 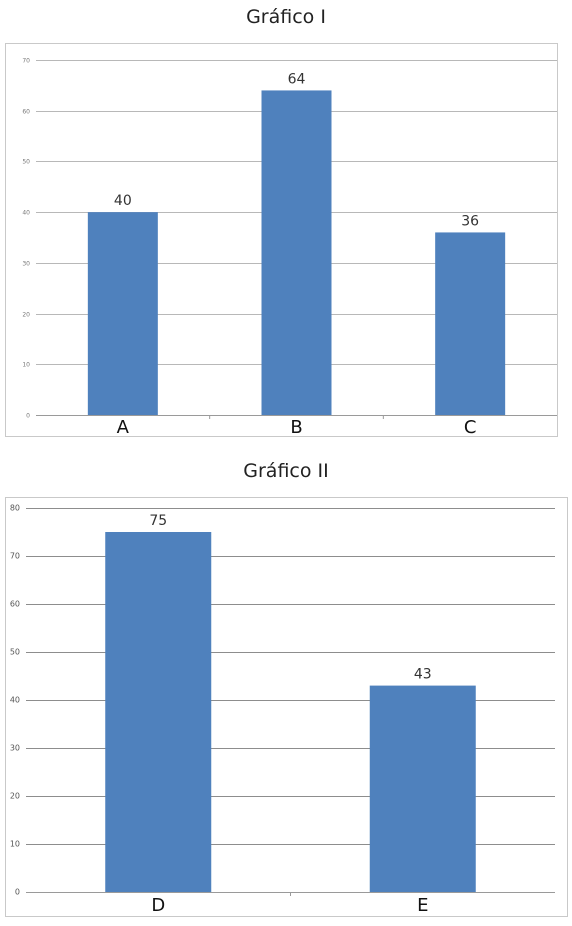 I want to click on chart-2-ytick-label: 30, so click(x=15, y=748).